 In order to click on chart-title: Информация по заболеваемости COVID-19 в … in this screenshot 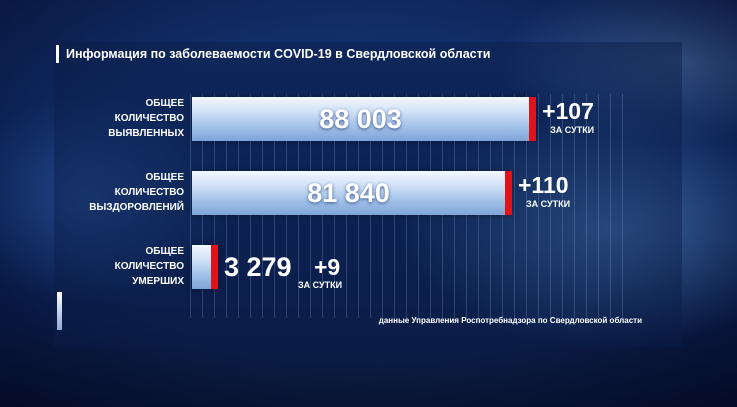, I will do `click(278, 54)`.